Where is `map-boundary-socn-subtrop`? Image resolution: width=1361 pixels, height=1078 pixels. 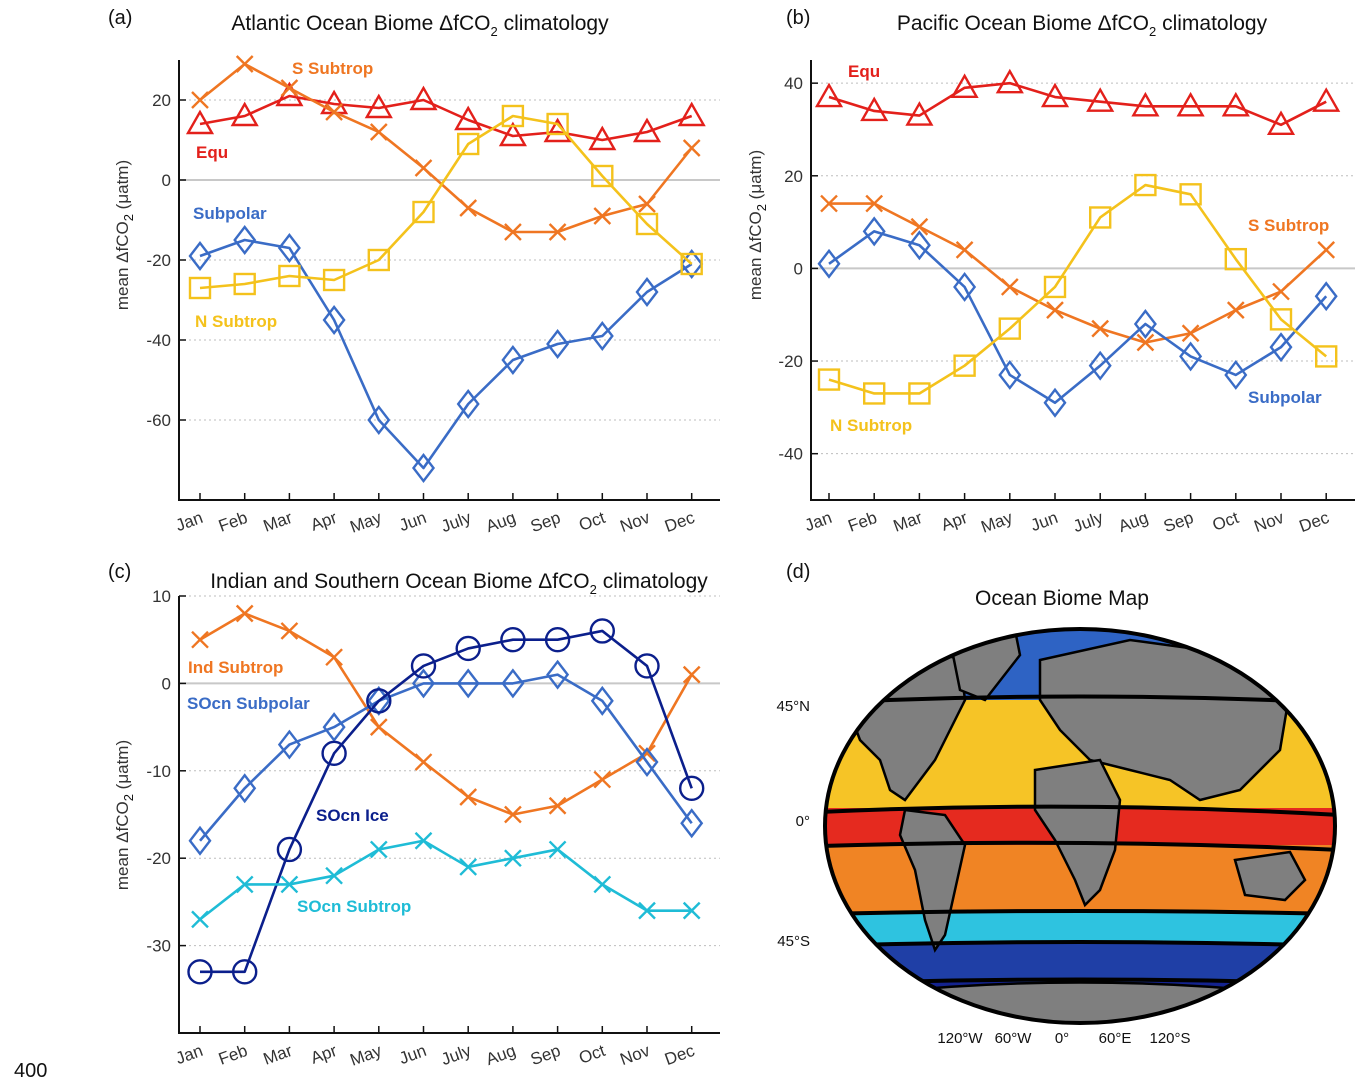
map-boundary-socn-subtrop is located at coordinates (1080, 944).